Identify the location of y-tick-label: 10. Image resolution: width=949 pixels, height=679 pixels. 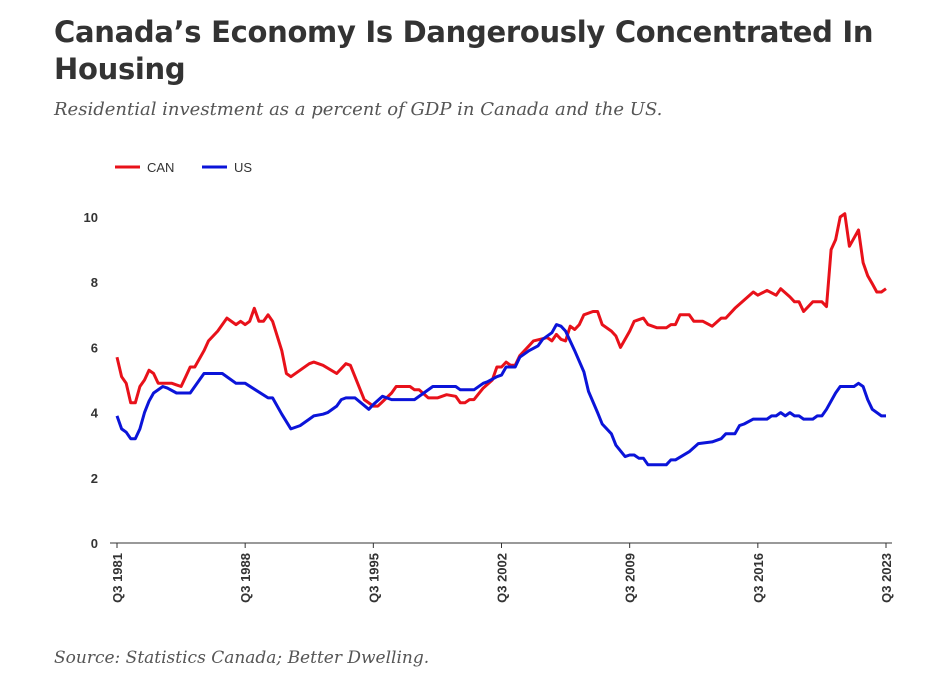
(91, 217).